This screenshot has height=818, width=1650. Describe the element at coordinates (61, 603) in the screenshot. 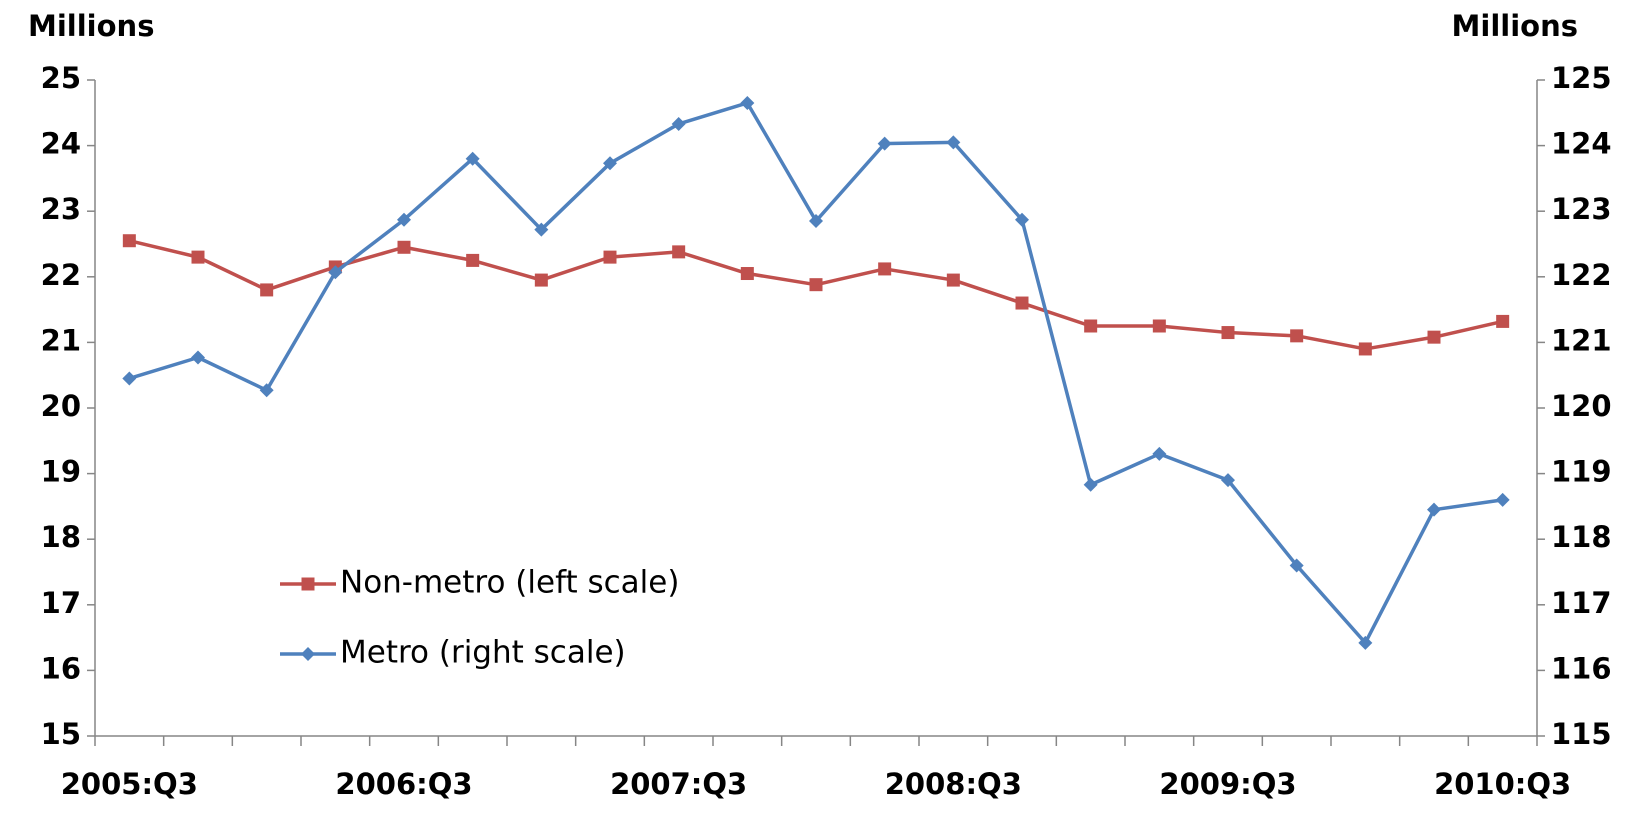

I see `y-tick-label: 17` at that location.